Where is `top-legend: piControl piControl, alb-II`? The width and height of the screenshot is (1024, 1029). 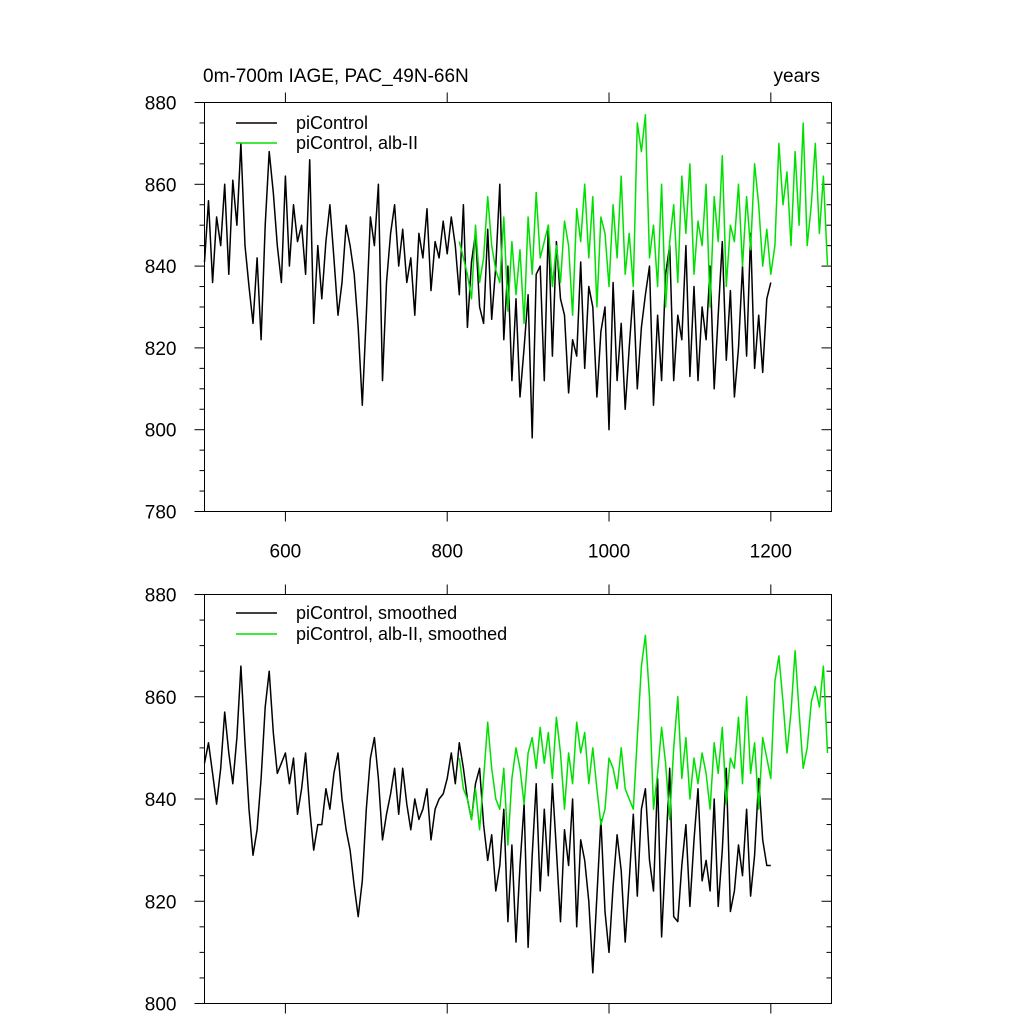
top-legend: piControl piControl, alb-II is located at coordinates (327, 133).